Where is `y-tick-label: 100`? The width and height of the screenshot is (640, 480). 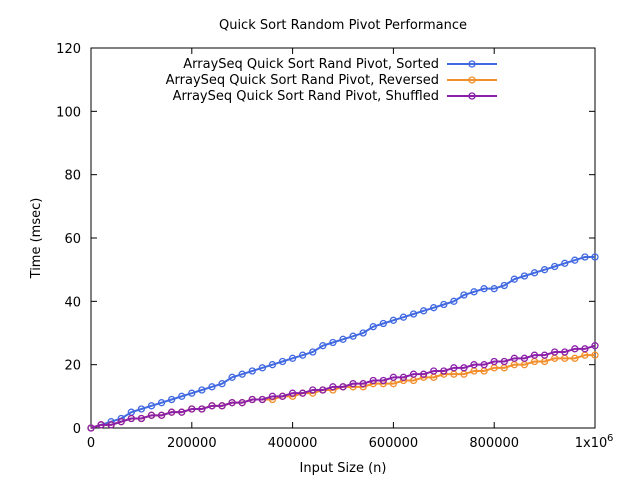 y-tick-label: 100 is located at coordinates (68, 112).